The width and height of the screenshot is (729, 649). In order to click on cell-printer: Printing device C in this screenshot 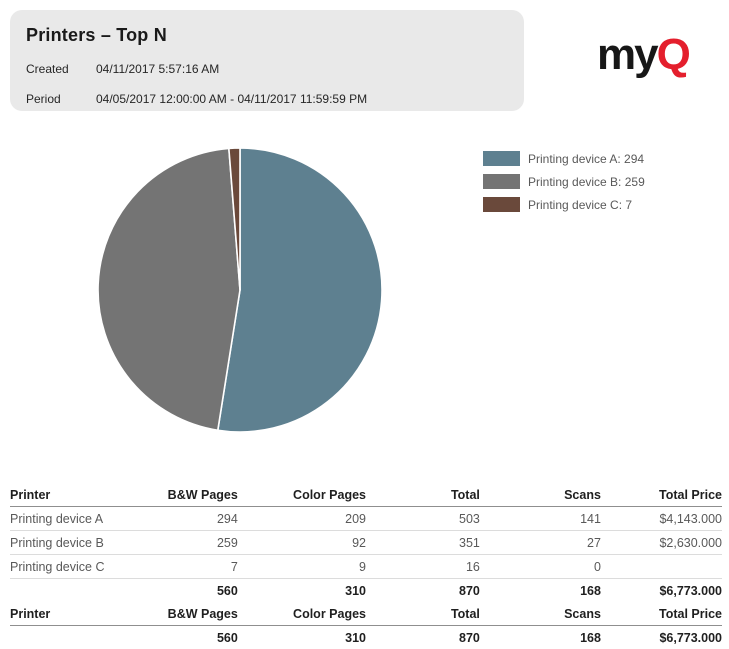, I will do `click(85, 567)`.